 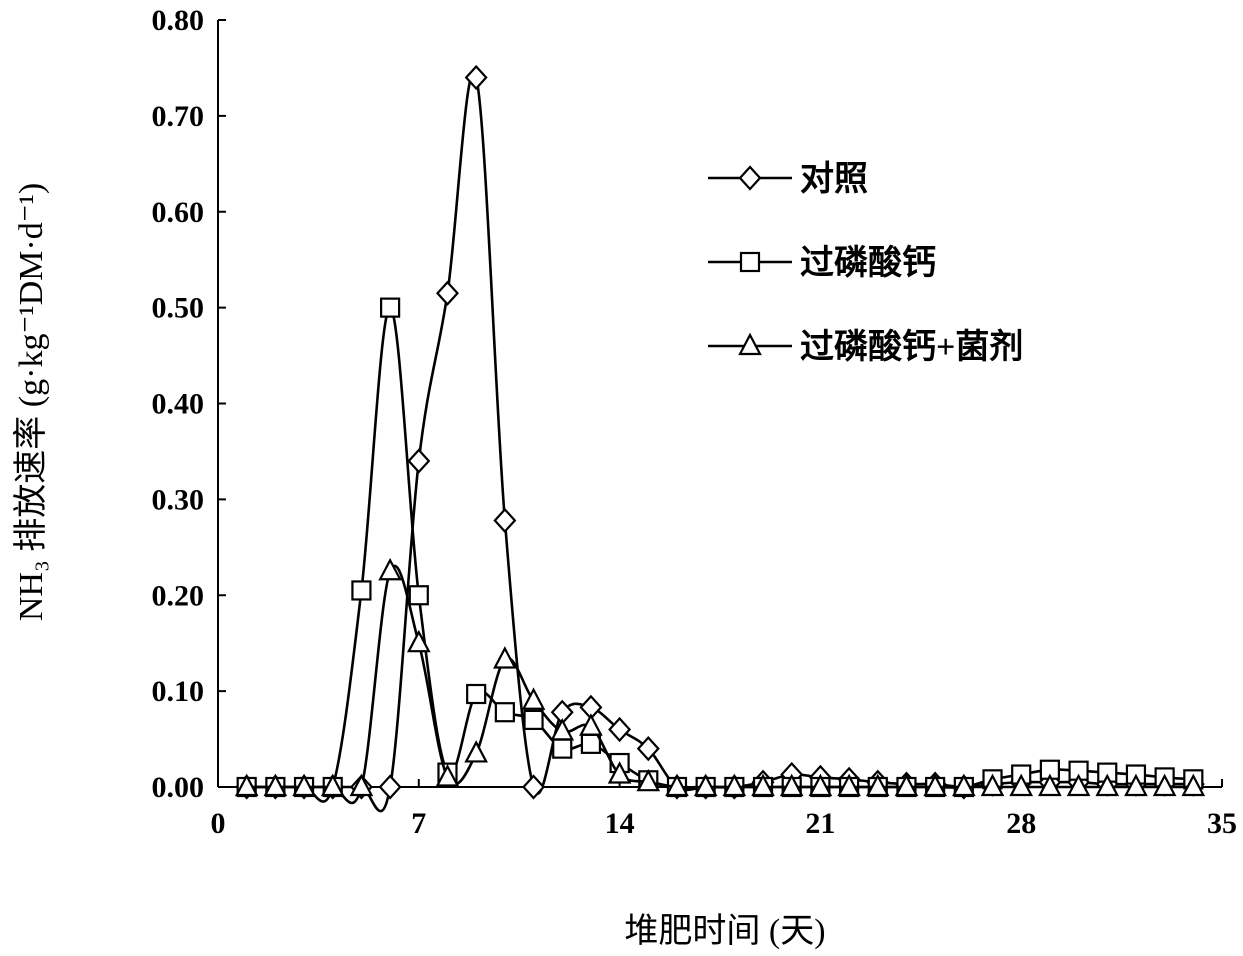 What do you see at coordinates (178, 595) in the screenshot?
I see `y-tick-label: 0.20` at bounding box center [178, 595].